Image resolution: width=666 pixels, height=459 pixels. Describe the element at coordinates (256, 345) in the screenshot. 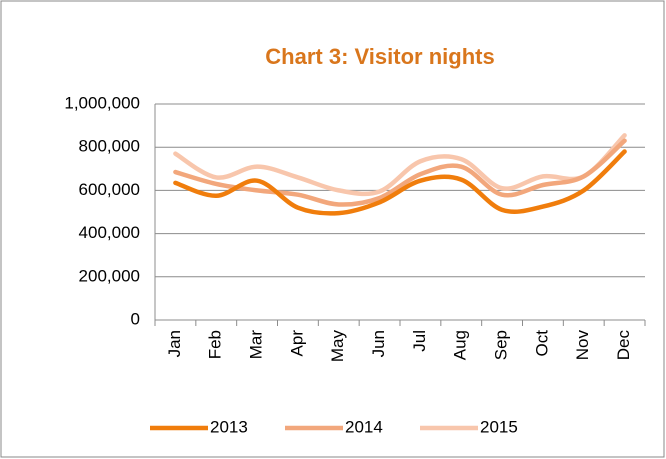

I see `x-tick-label: Mar` at that location.